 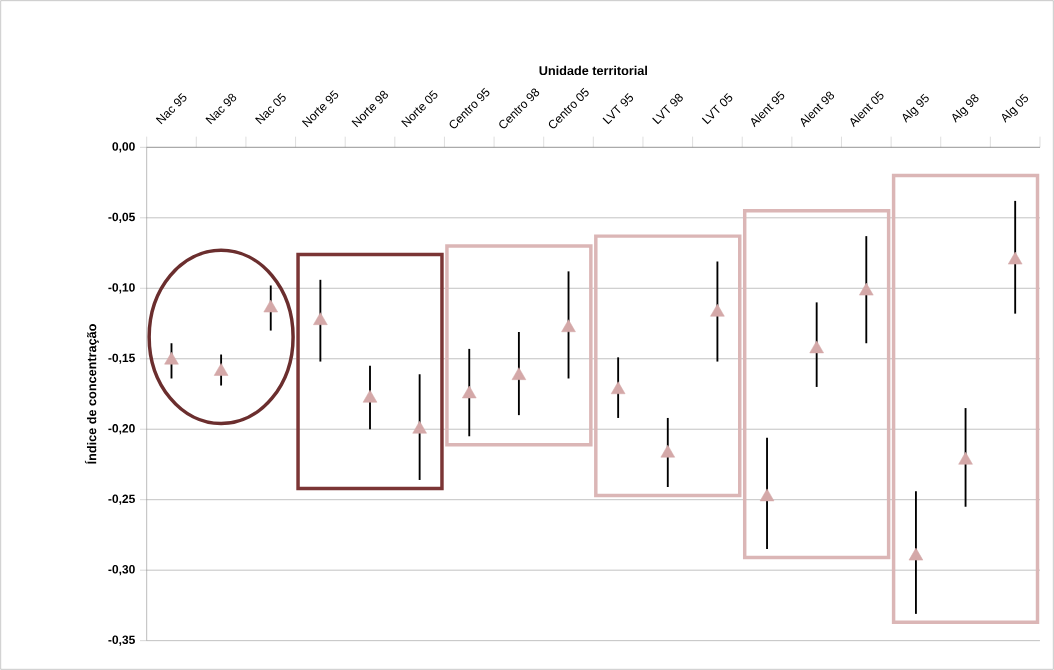 I want to click on y-tick-label: 0,00, so click(x=123, y=147).